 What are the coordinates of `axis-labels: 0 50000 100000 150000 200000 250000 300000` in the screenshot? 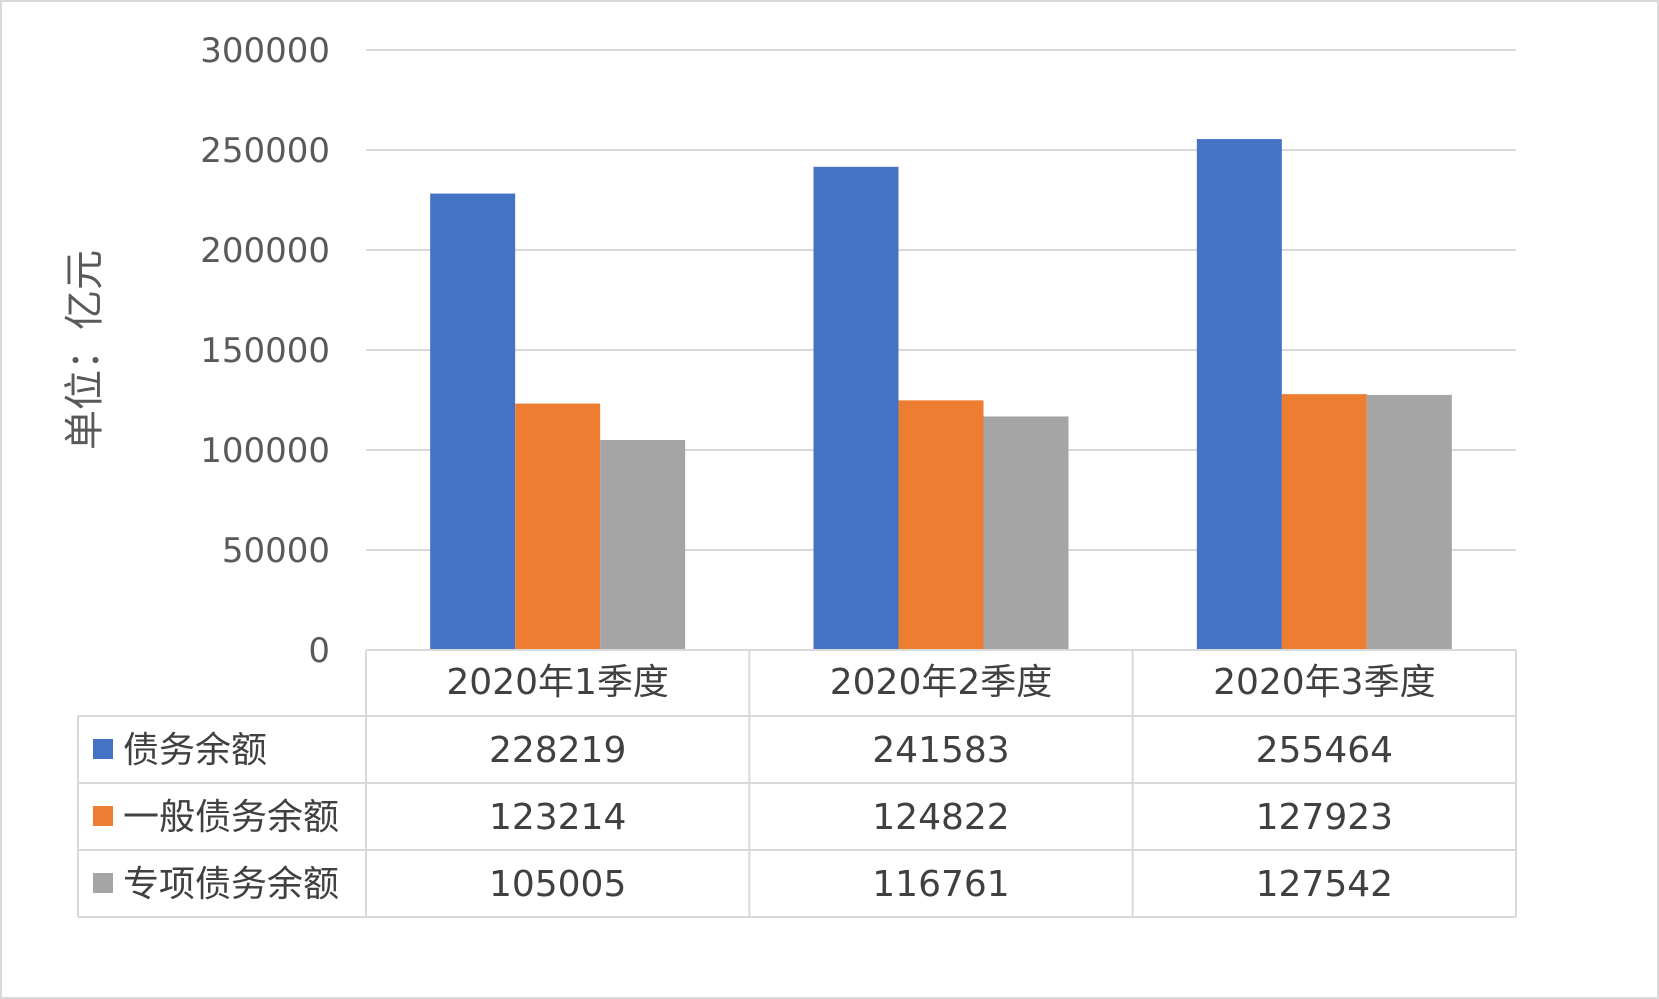 It's located at (265, 351).